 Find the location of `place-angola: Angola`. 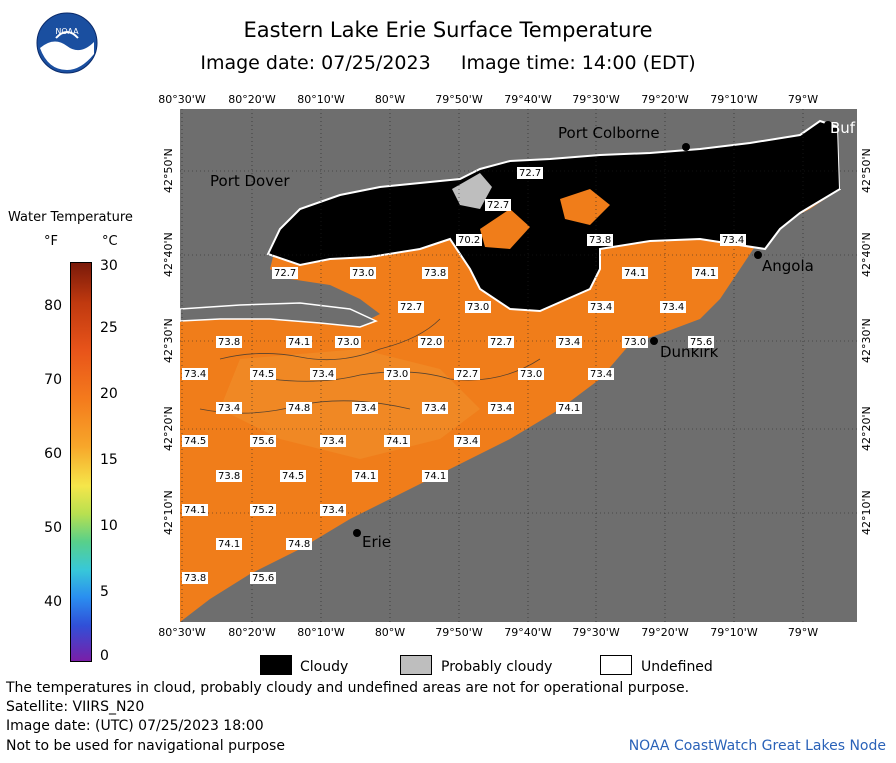

place-angola: Angola is located at coordinates (788, 266).